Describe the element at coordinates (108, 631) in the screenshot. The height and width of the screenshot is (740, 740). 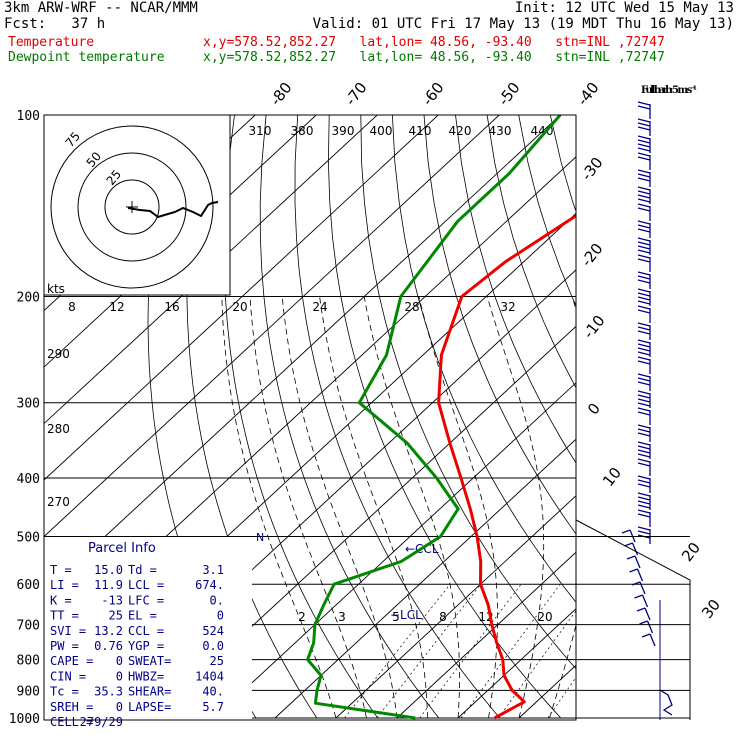
I see `parcel-info-value: 13.2` at that location.